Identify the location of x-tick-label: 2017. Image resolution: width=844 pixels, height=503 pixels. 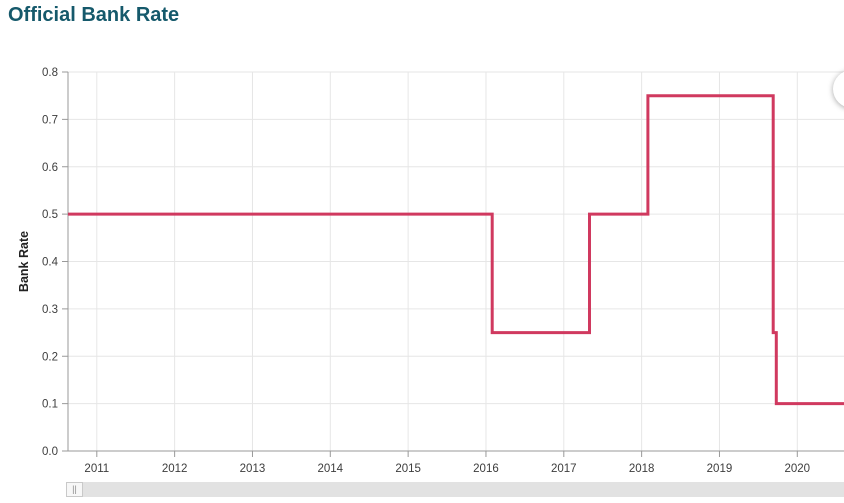
(564, 469).